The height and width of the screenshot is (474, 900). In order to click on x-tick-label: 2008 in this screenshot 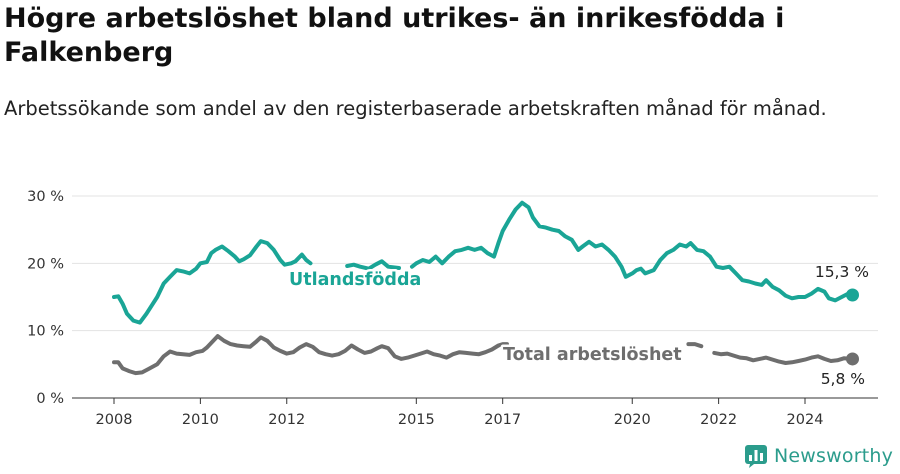, I will do `click(114, 420)`.